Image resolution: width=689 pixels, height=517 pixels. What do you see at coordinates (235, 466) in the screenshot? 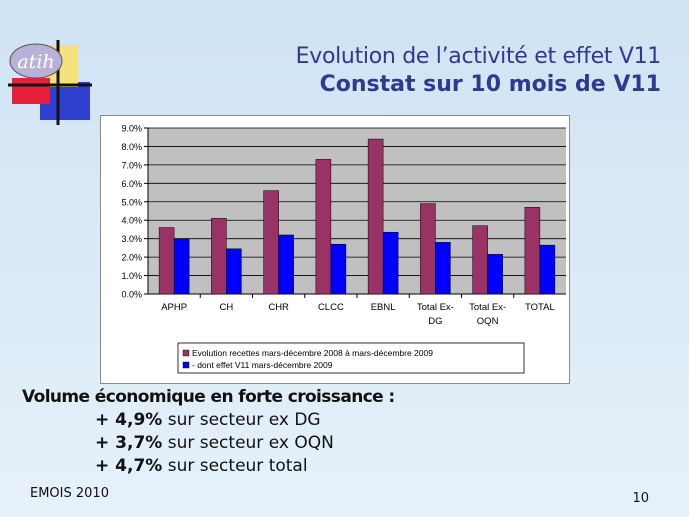
I see `point-text: sur secteur total` at bounding box center [235, 466].